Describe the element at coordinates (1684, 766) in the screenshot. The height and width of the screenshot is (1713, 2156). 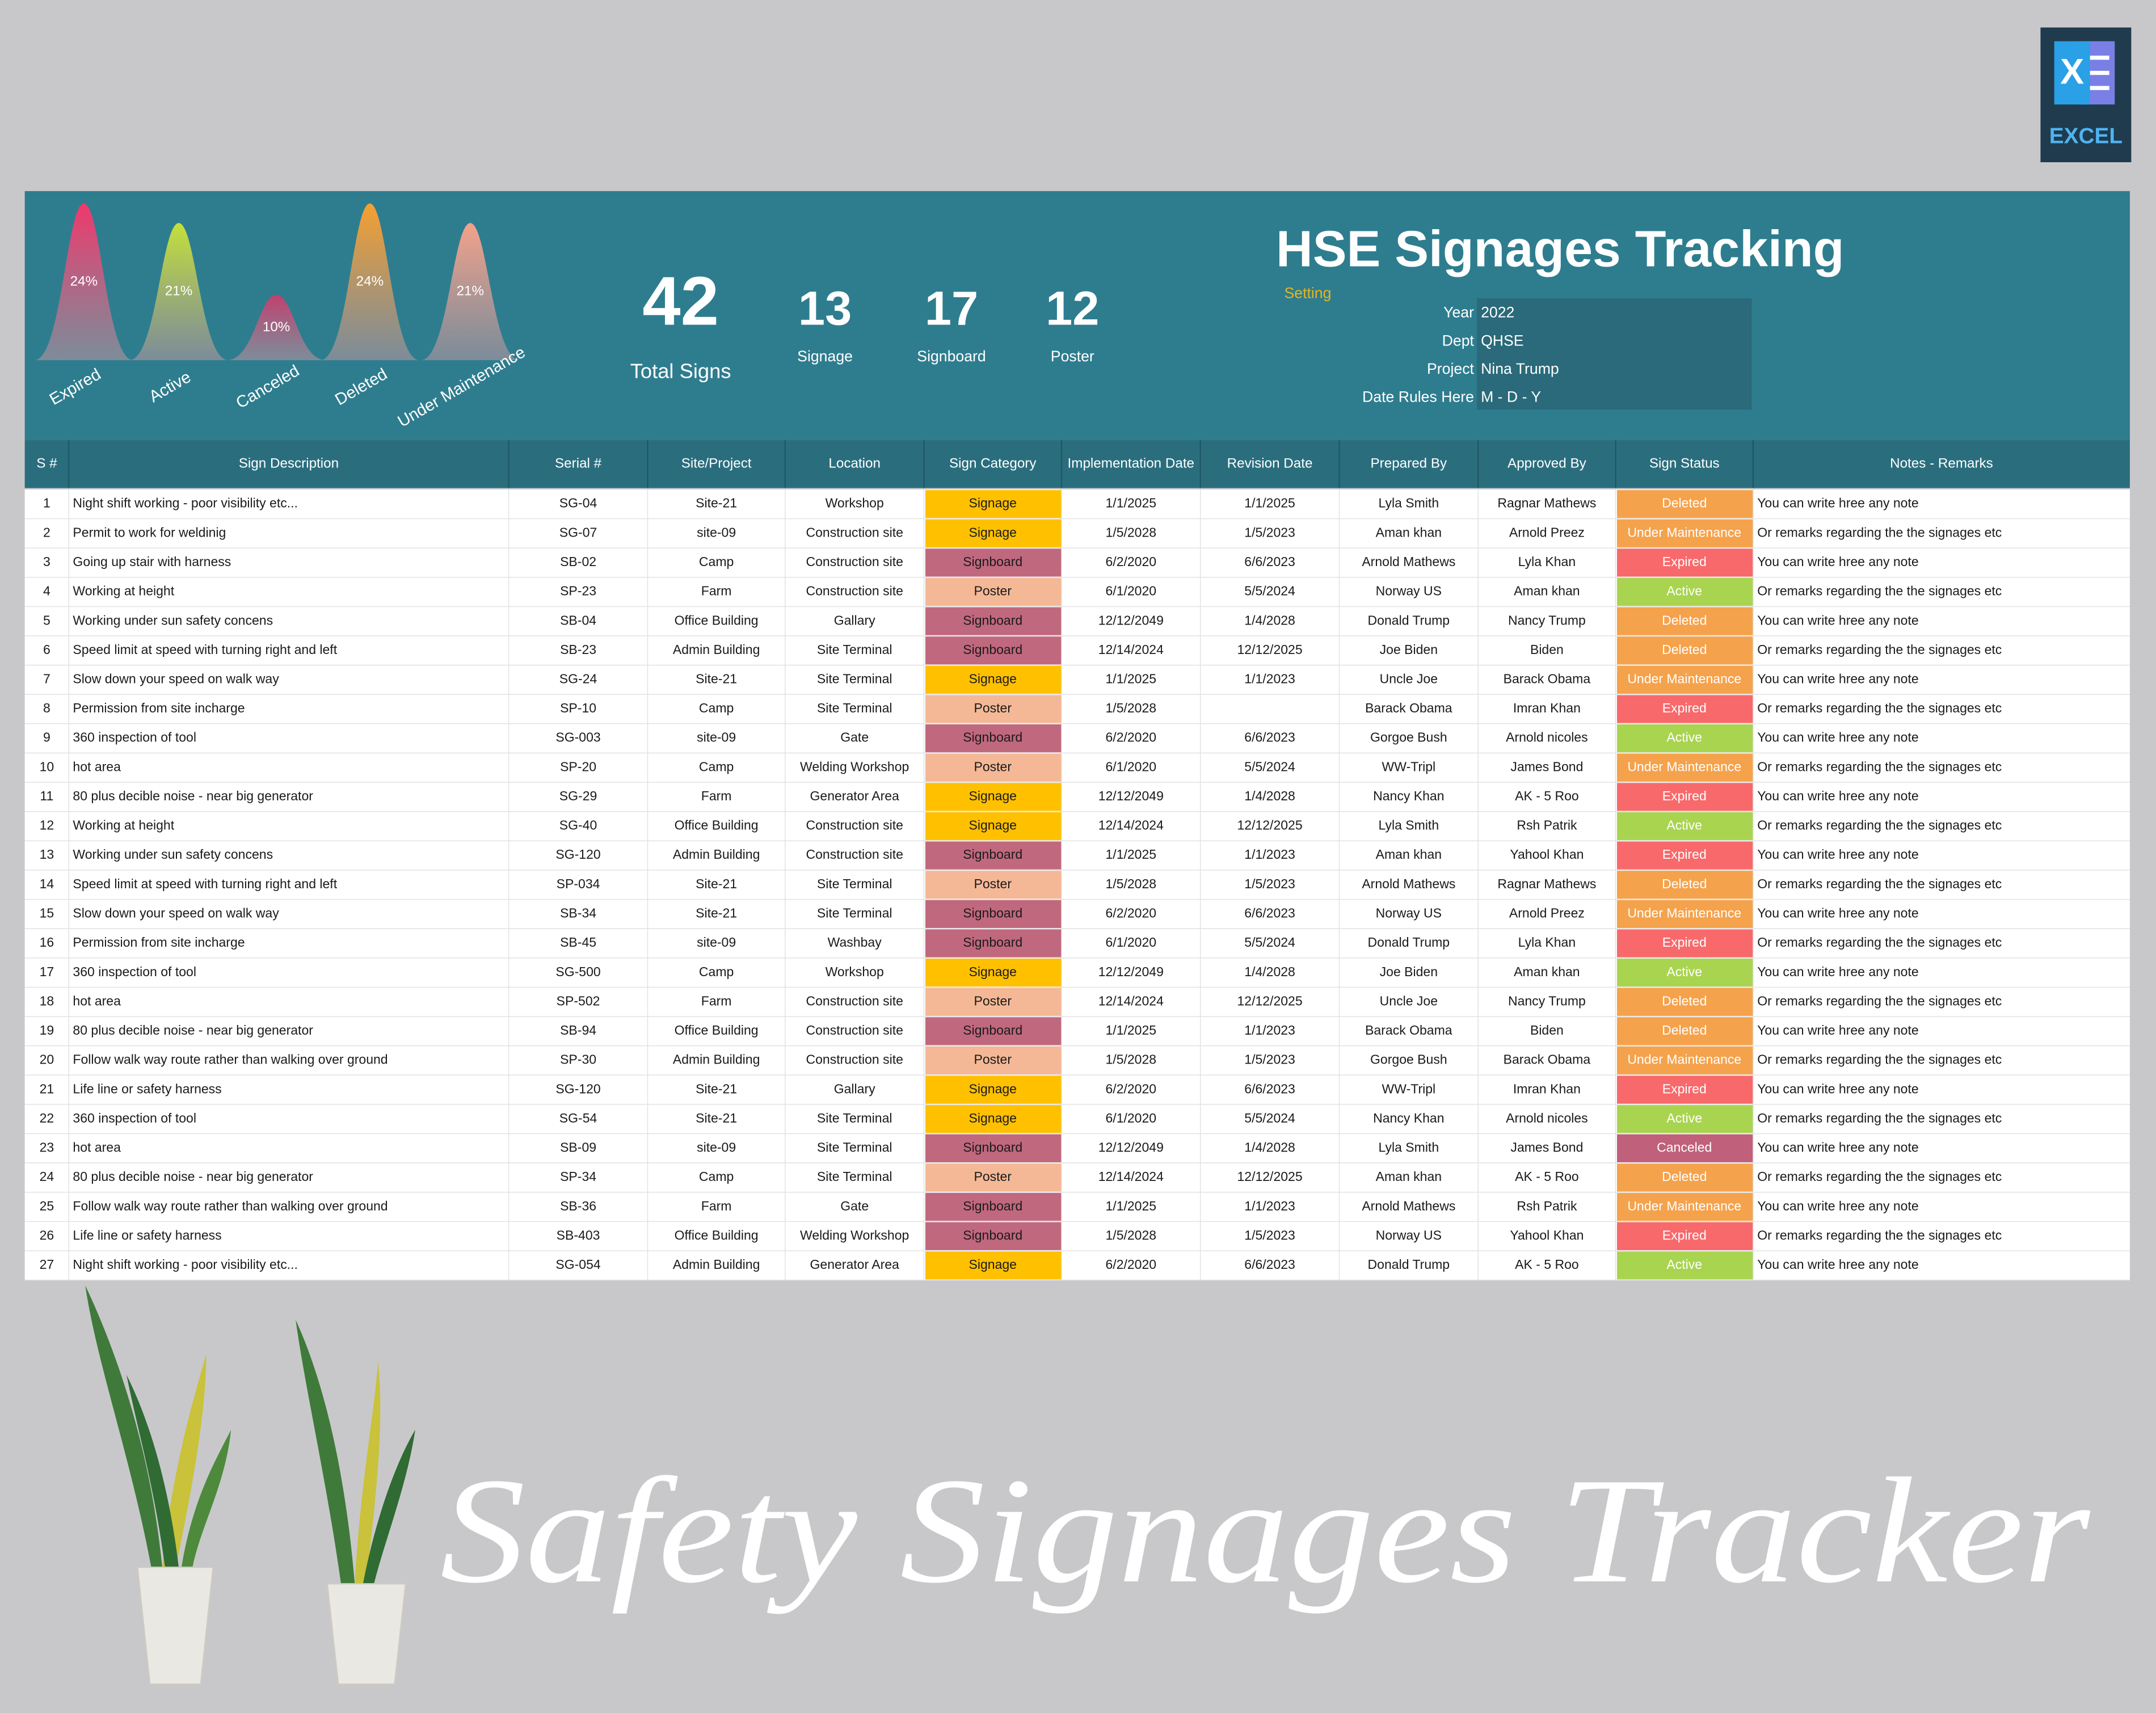
I see `table-cell: Under Maintenance` at that location.